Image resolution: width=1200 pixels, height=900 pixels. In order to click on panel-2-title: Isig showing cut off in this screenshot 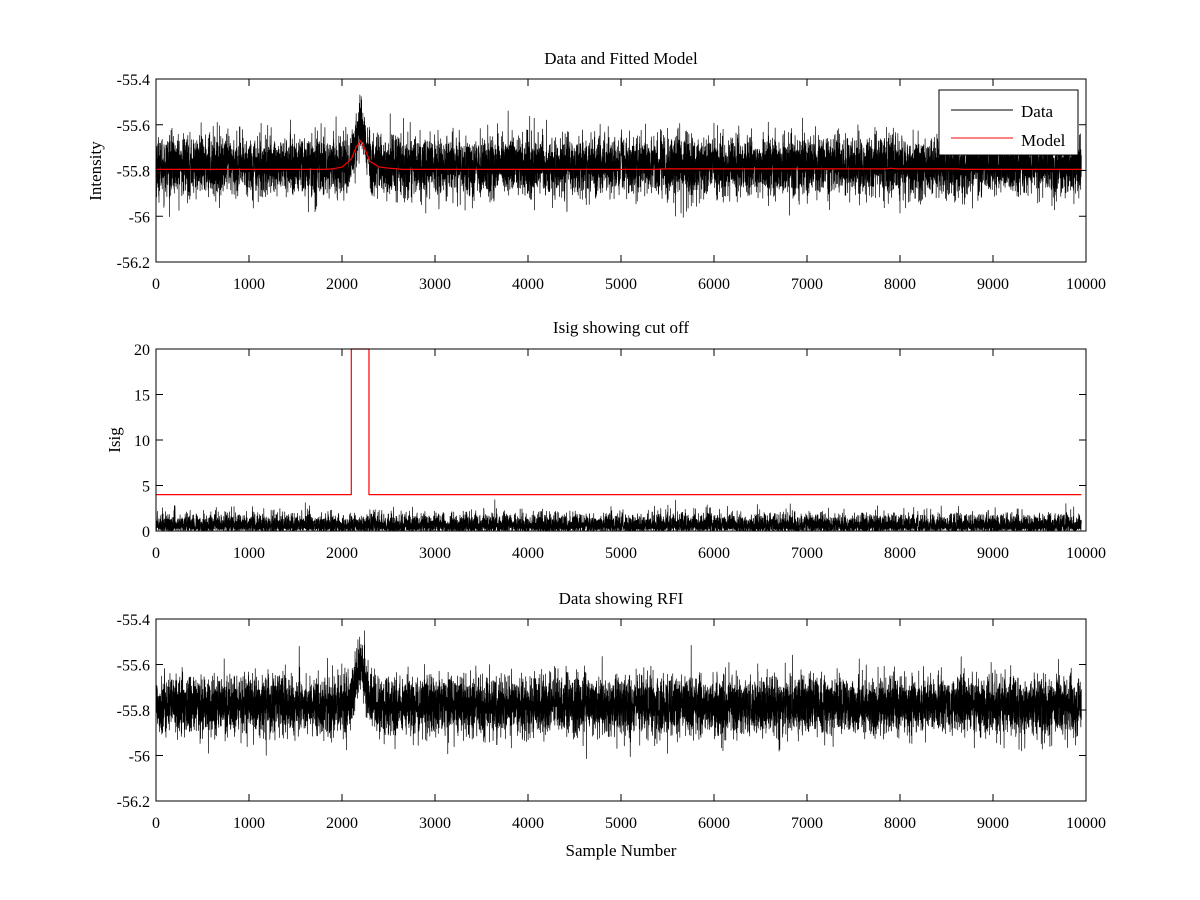, I will do `click(621, 327)`.